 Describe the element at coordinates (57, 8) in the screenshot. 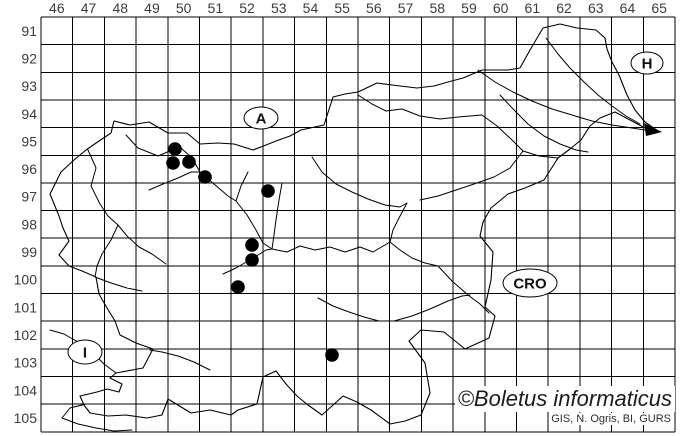

I see `col-label: 46` at that location.